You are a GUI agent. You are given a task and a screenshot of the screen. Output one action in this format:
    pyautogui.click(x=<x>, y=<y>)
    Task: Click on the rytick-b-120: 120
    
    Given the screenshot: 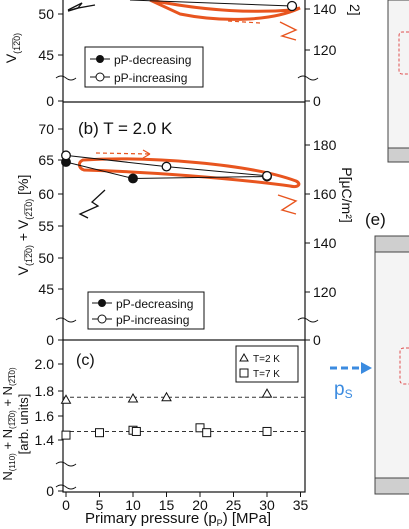 What is the action you would take?
    pyautogui.click(x=325, y=292)
    